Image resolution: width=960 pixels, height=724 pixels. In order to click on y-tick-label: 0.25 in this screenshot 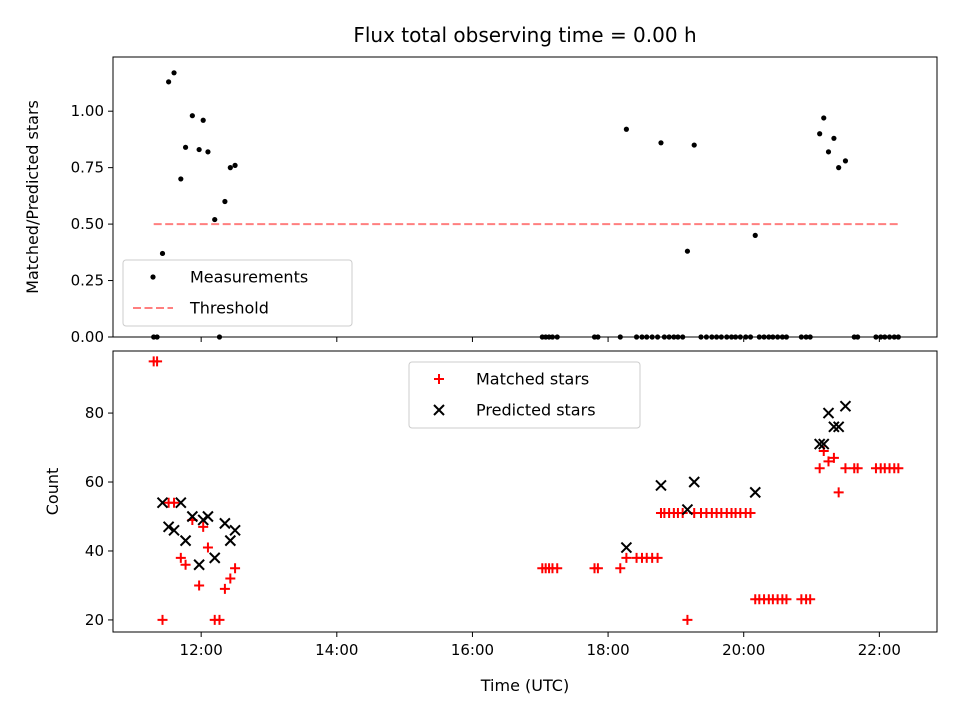, I will do `click(87, 281)`.